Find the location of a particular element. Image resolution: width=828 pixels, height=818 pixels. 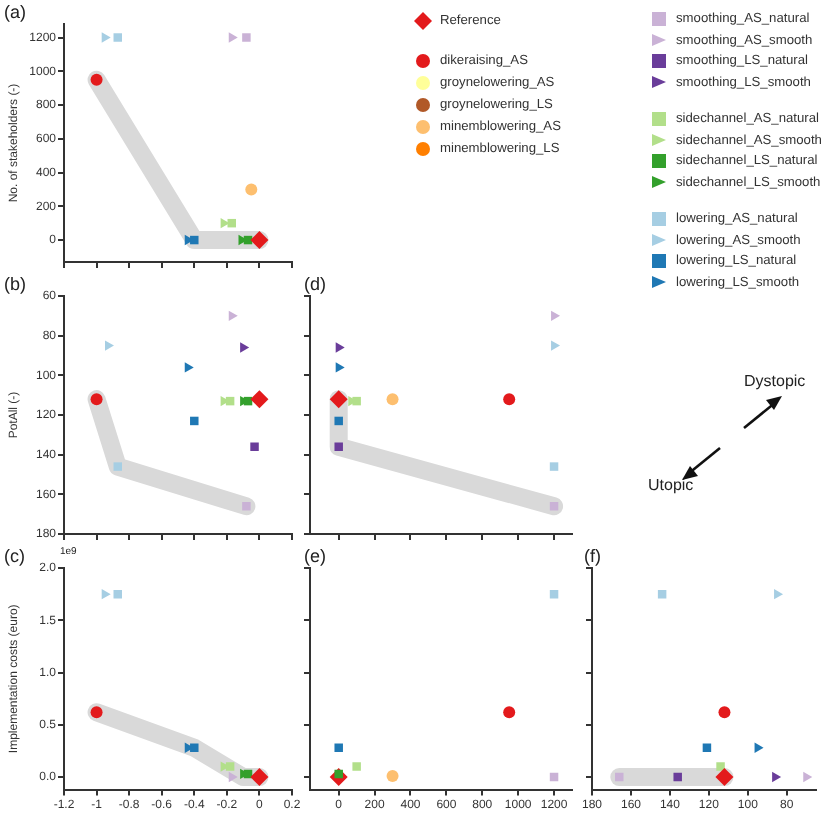

chart-title: (c) is located at coordinates (14, 556).